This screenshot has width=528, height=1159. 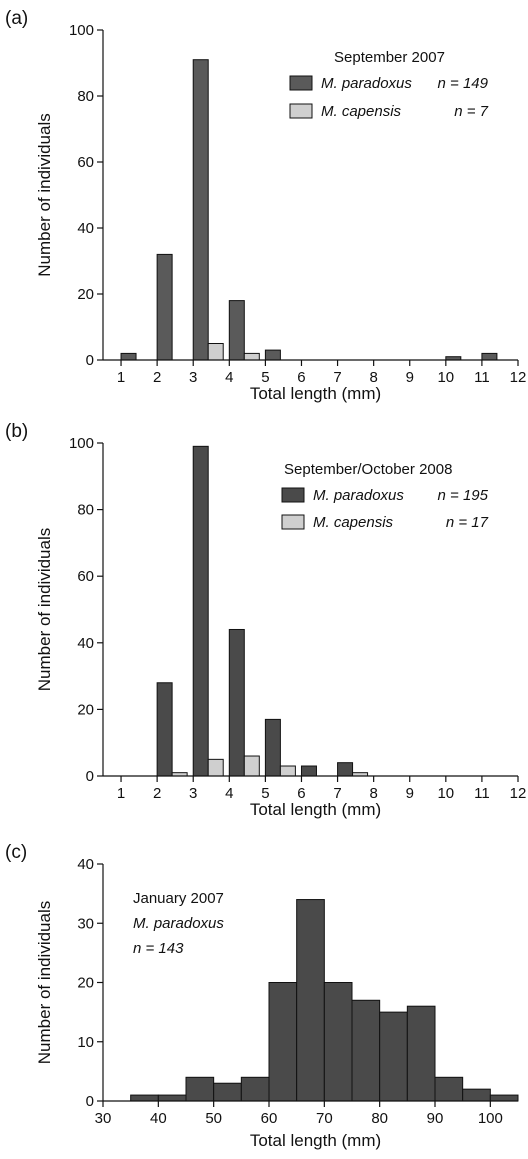 I want to click on x-tick-label: 40, so click(x=158, y=1118).